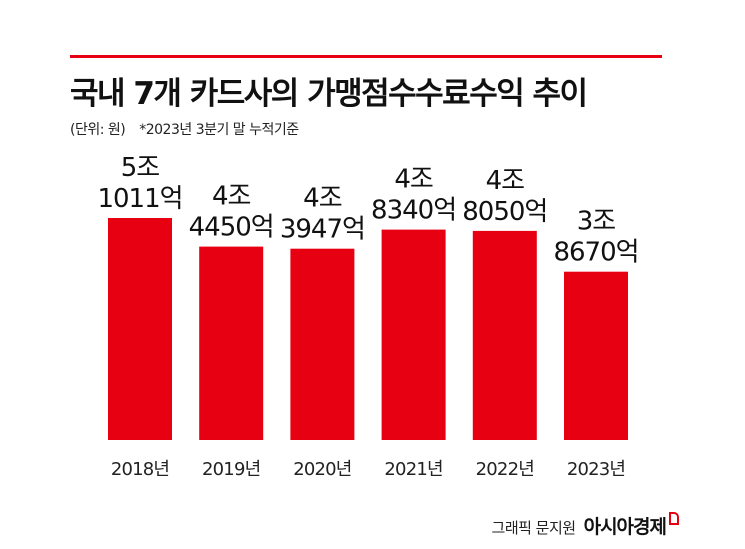 The width and height of the screenshot is (745, 549). What do you see at coordinates (231, 228) in the screenshot?
I see `data-label-1-1: 4450억` at bounding box center [231, 228].